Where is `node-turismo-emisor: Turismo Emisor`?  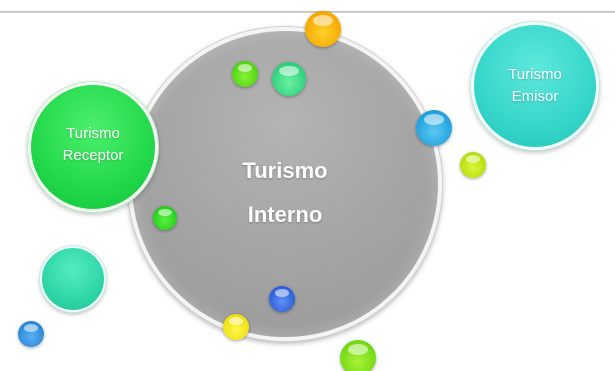
node-turismo-emisor: Turismo Emisor is located at coordinates (535, 86).